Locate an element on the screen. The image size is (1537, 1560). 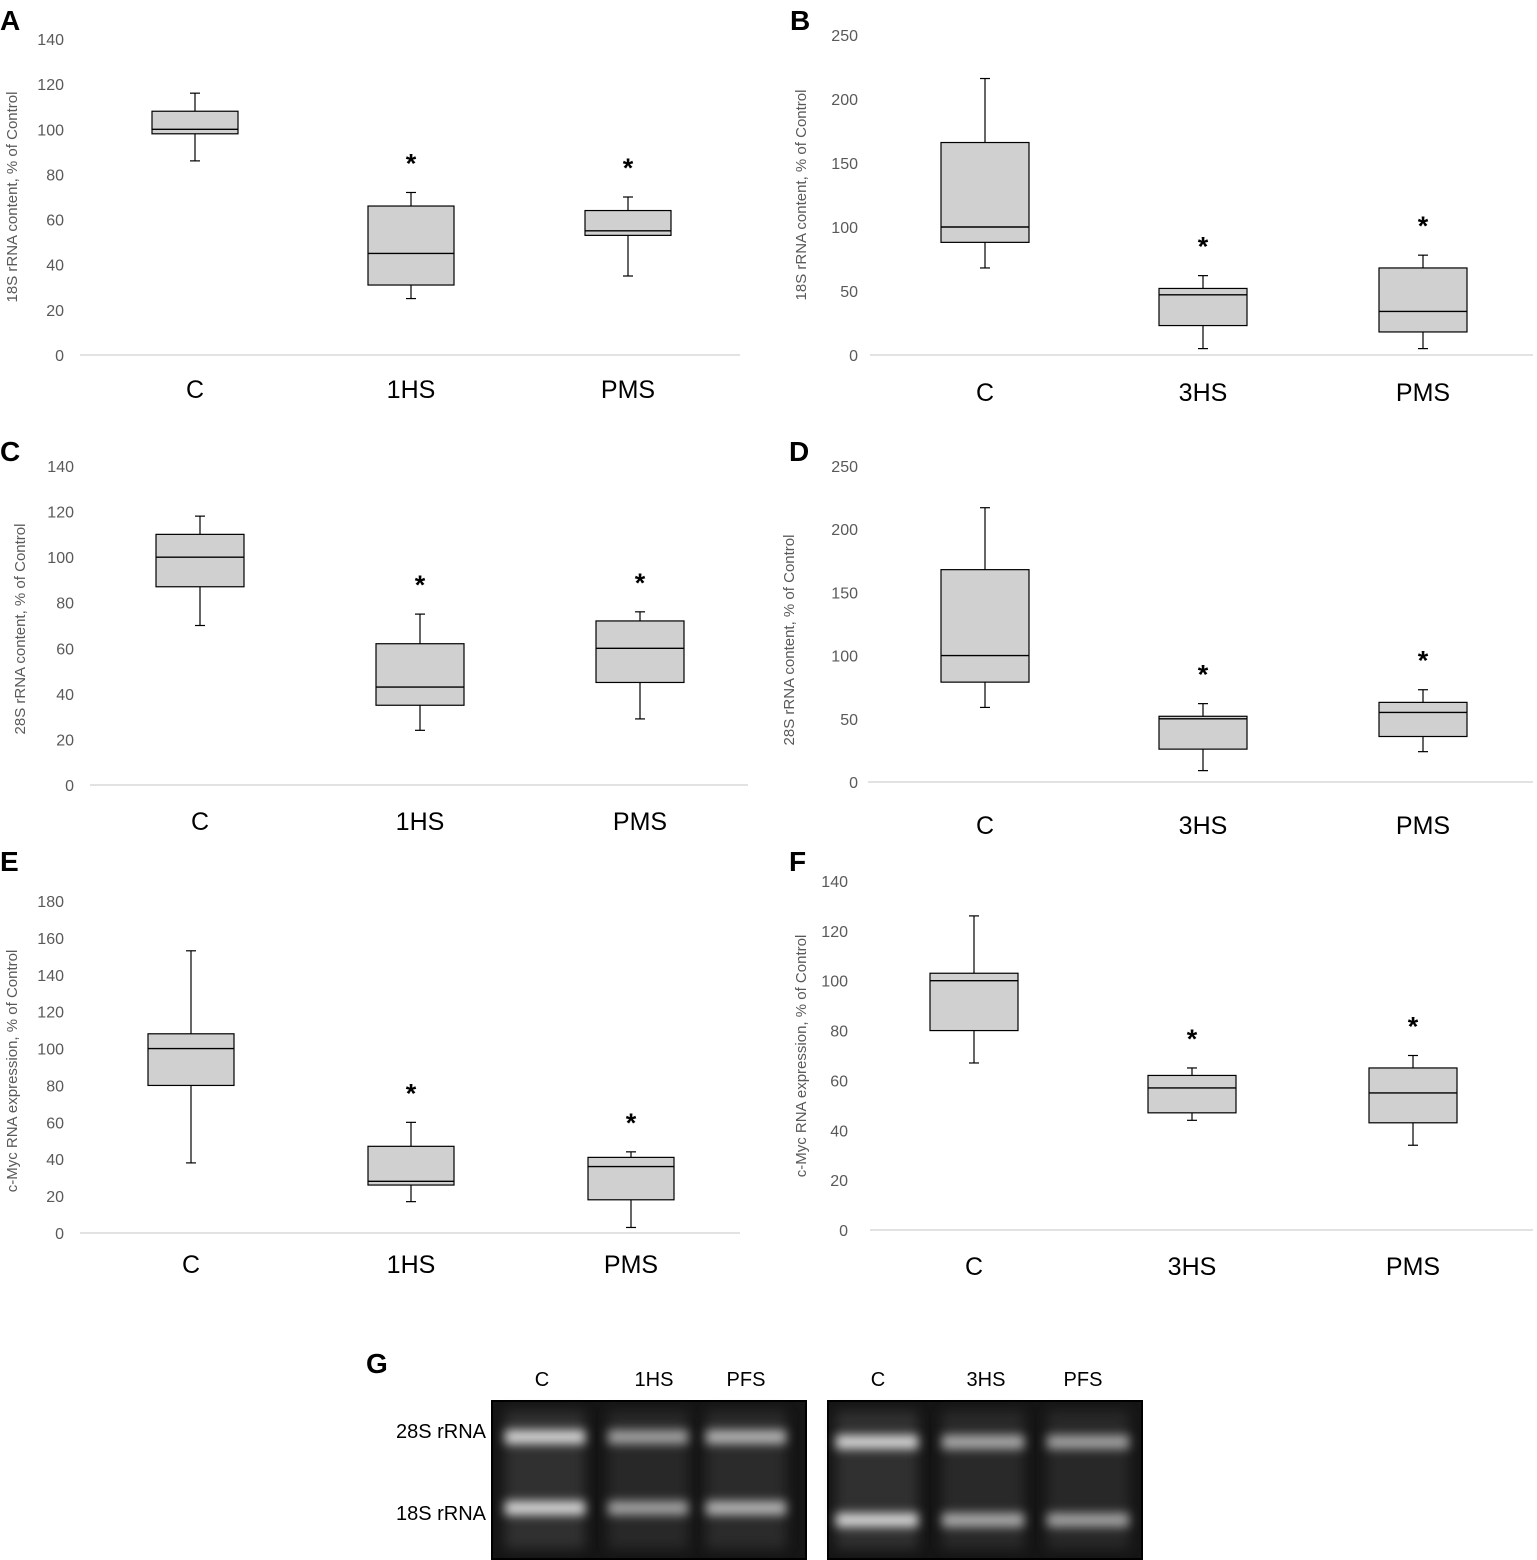
gel-lane-label-left-2: 1HS is located at coordinates (654, 1380).